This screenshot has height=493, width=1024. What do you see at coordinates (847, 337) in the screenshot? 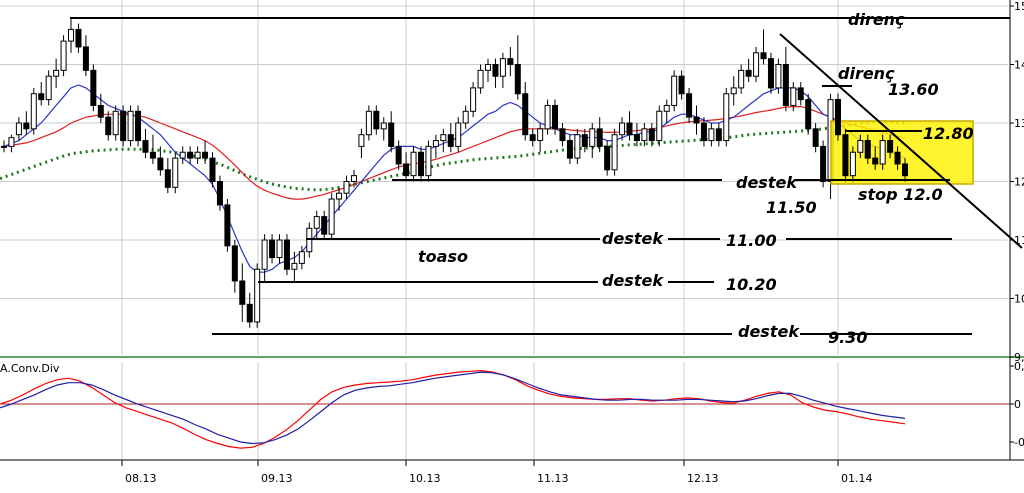
I see `support-4-value: 9.30` at bounding box center [847, 337].